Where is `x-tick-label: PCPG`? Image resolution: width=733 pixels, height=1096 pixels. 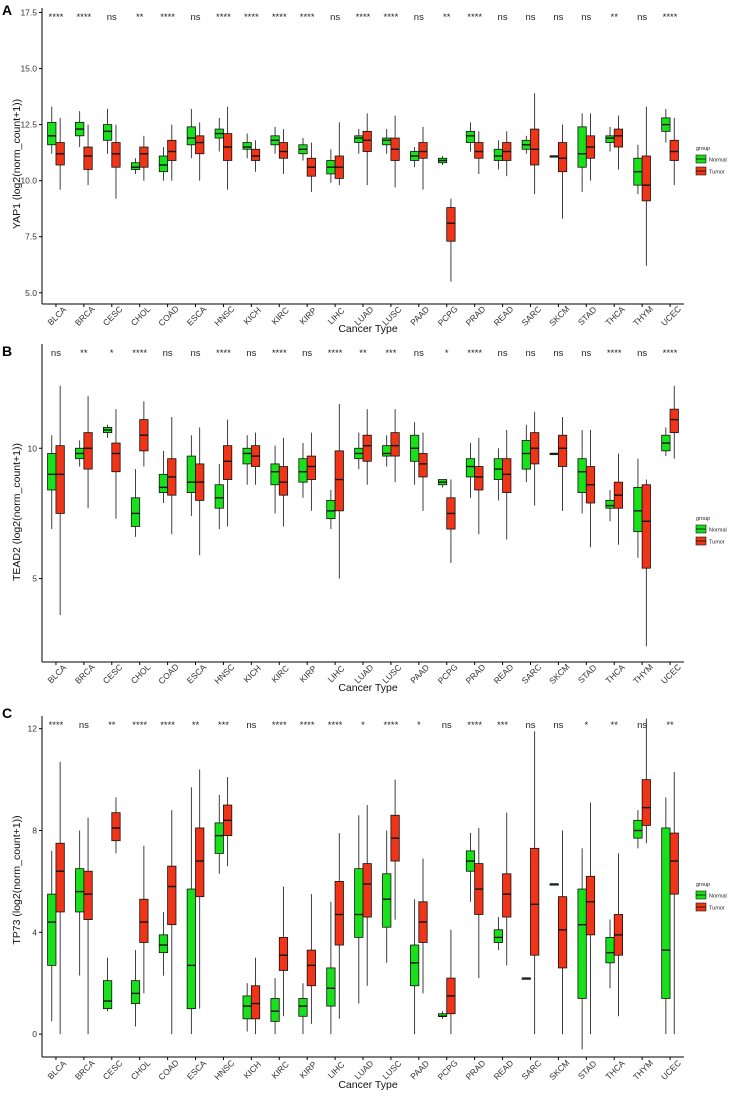 x-tick-label: PCPG is located at coordinates (448, 1070).